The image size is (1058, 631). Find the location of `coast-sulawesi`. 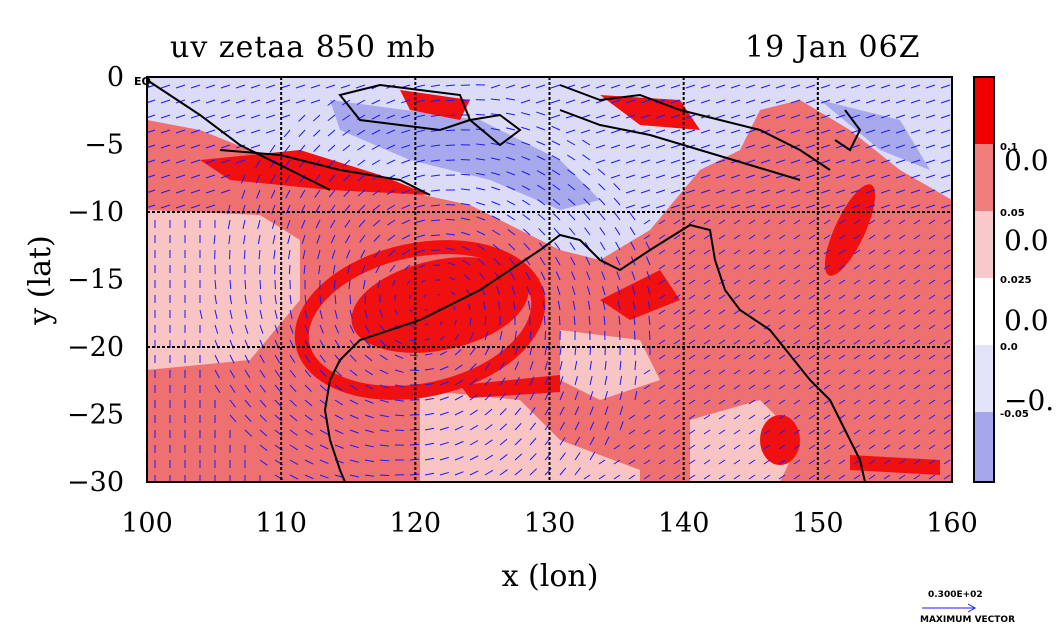

coast-sulawesi is located at coordinates (494, 130).